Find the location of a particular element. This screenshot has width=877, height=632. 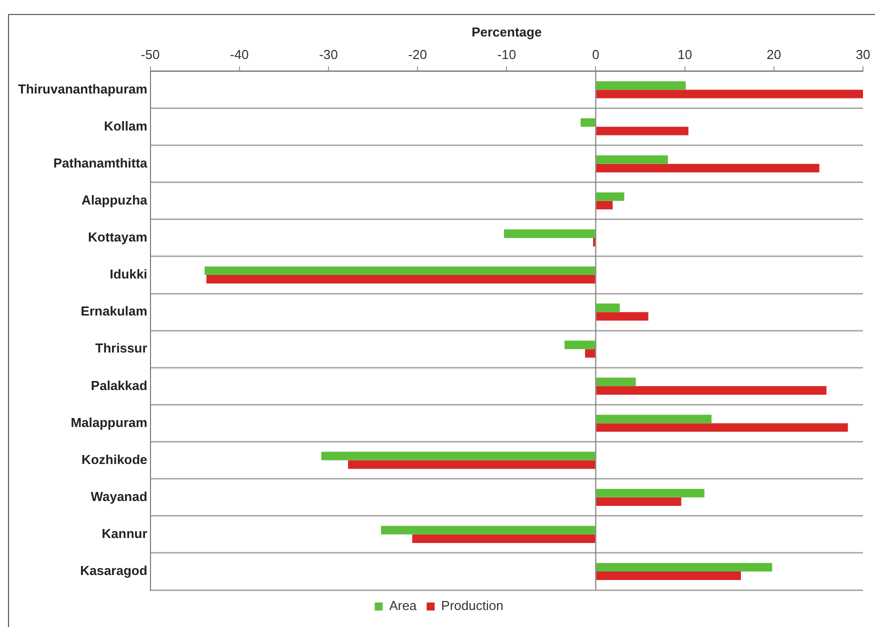

y-tick-label: Wayanad is located at coordinates (119, 496).